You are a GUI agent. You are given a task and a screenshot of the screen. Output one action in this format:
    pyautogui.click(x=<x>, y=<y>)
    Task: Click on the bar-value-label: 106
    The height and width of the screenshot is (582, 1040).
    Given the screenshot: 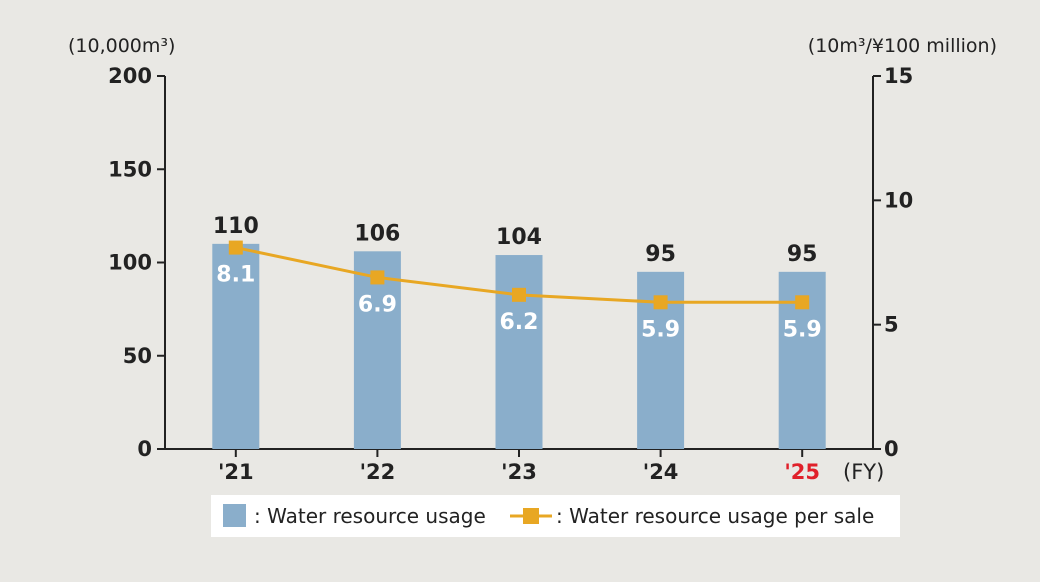 What is the action you would take?
    pyautogui.click(x=377, y=233)
    